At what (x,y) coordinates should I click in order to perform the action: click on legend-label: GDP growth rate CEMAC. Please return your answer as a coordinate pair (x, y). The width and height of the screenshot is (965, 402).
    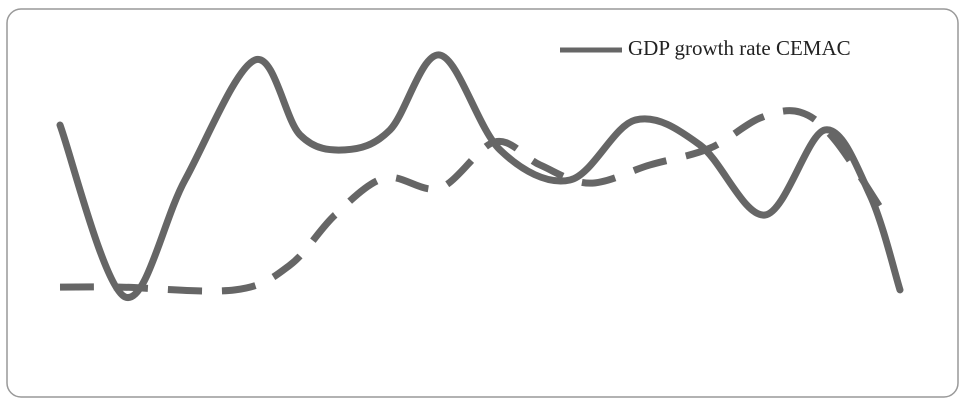
    Looking at the image, I should click on (739, 48).